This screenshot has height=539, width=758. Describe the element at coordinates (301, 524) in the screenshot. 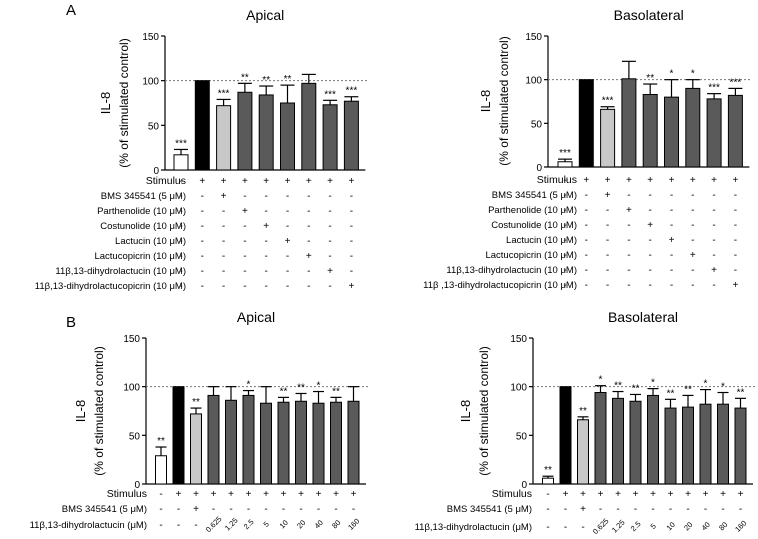

I see `dose-label: 20` at that location.